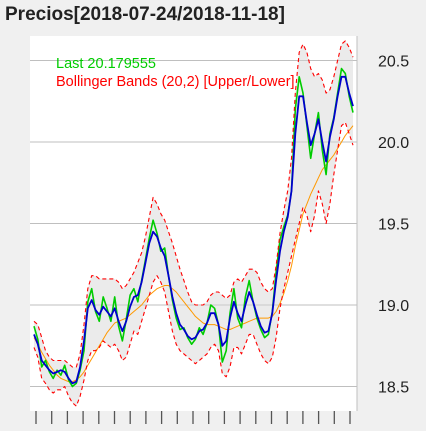  I want to click on y-tick-label: 19.5, so click(393, 225).